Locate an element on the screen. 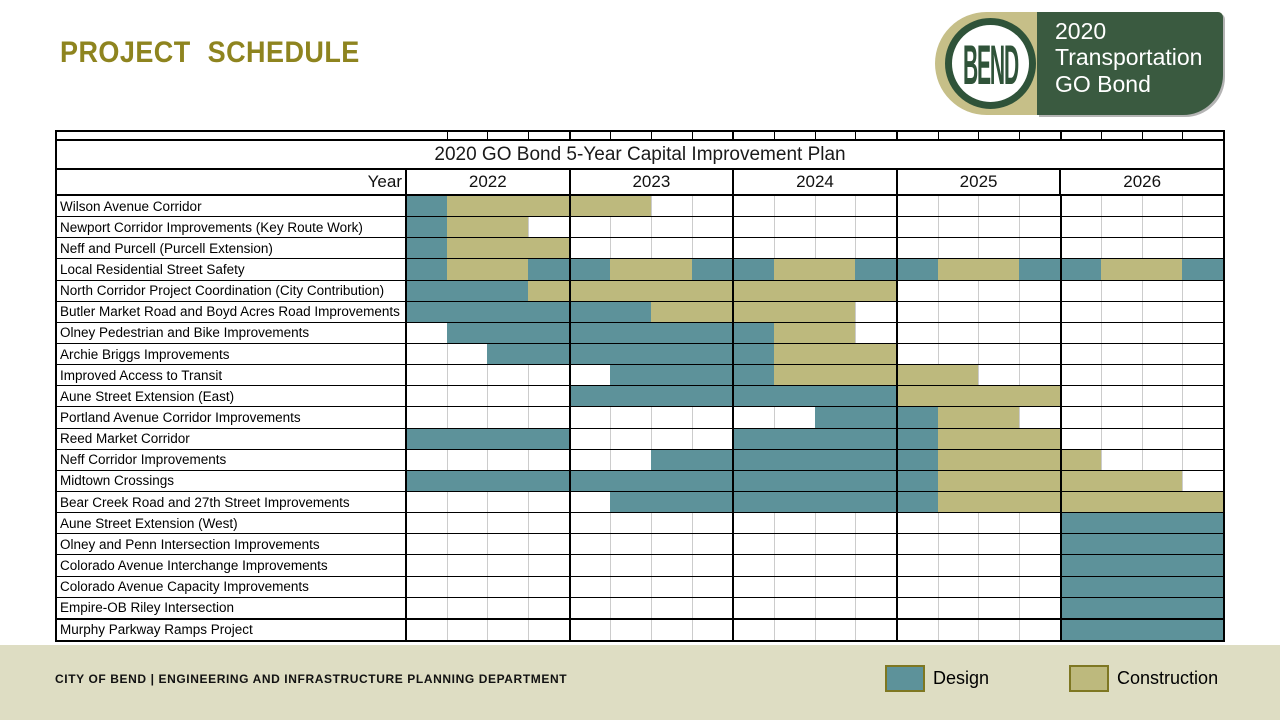  gantt-row: Reed Market Corridor is located at coordinates (640, 439).